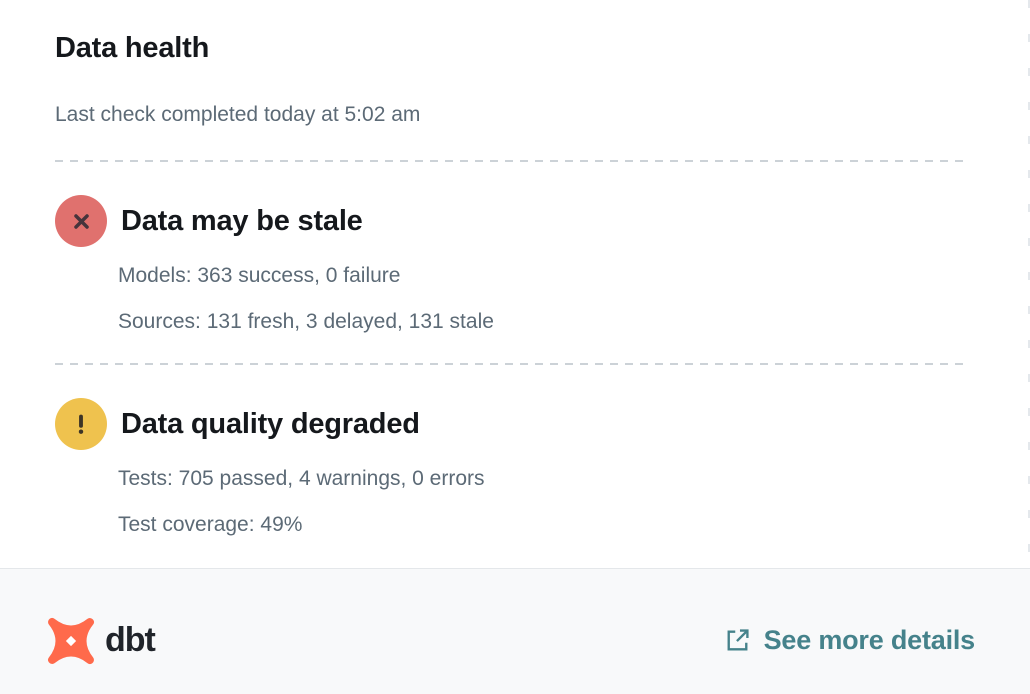 This screenshot has height=694, width=1030. I want to click on test-coverage-line: Test coverage: 49%, so click(210, 524).